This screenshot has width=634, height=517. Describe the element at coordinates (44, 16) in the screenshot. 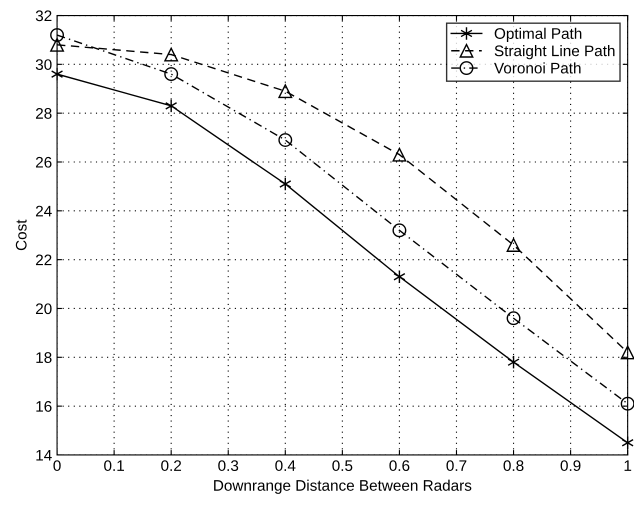

I see `y-tick-label: 32` at that location.